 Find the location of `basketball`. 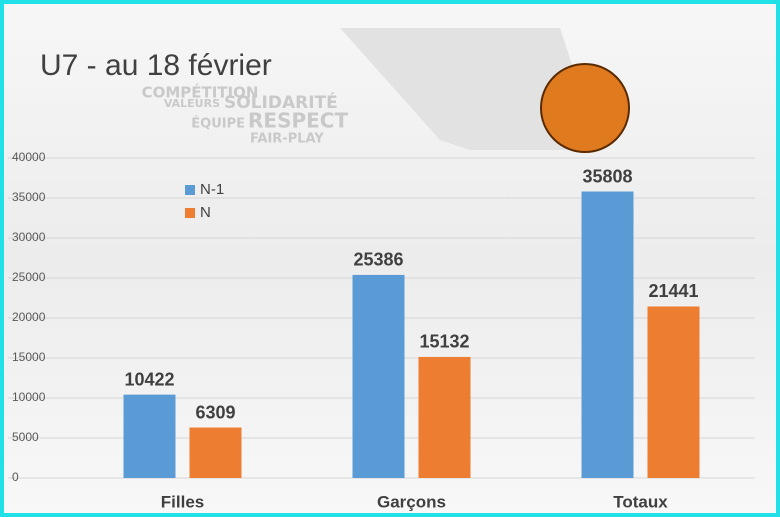

basketball is located at coordinates (585, 108).